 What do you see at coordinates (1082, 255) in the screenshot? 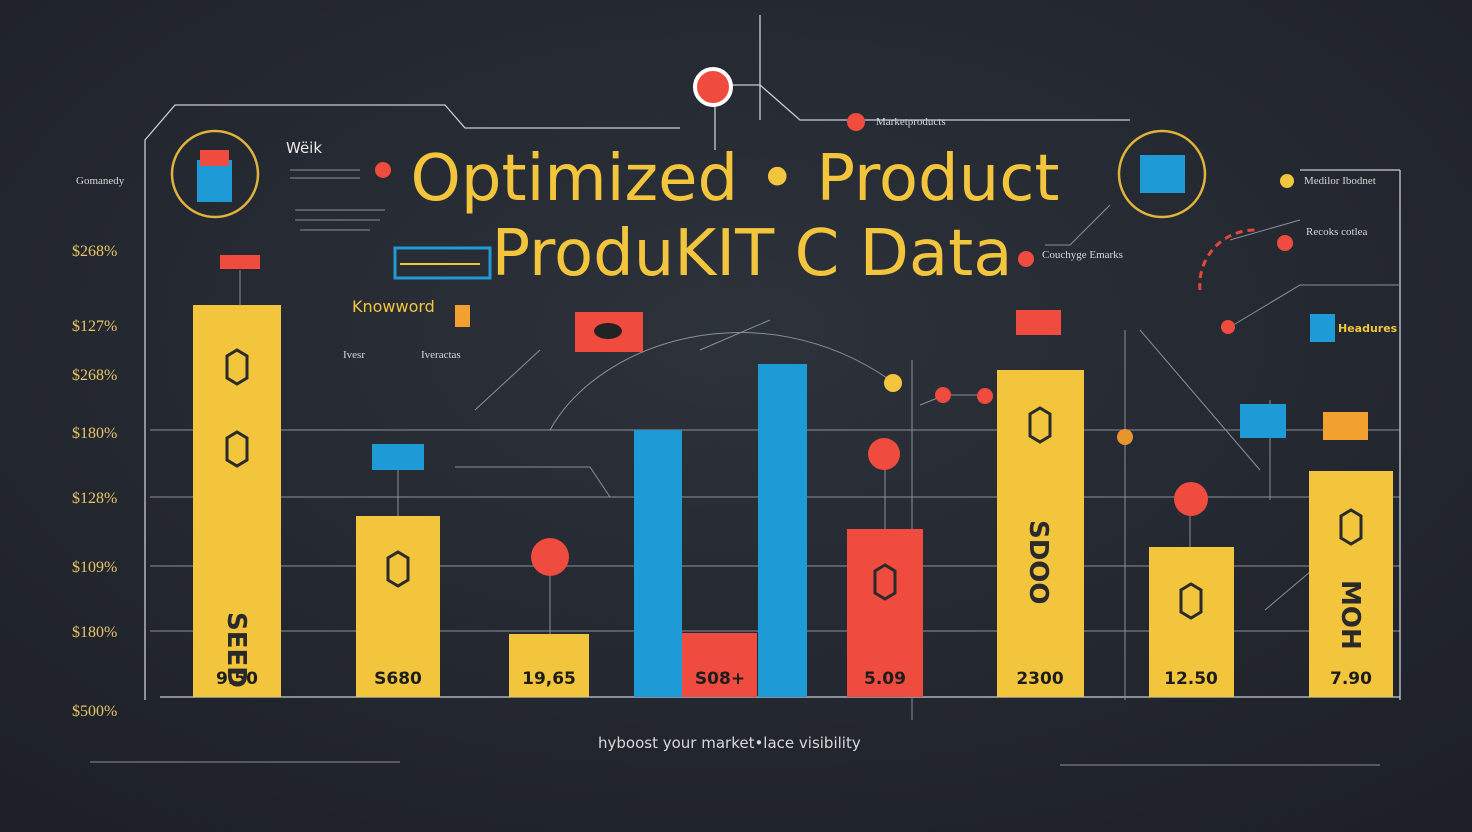
I see `label-center-right: Couchyge Emarks` at bounding box center [1082, 255].